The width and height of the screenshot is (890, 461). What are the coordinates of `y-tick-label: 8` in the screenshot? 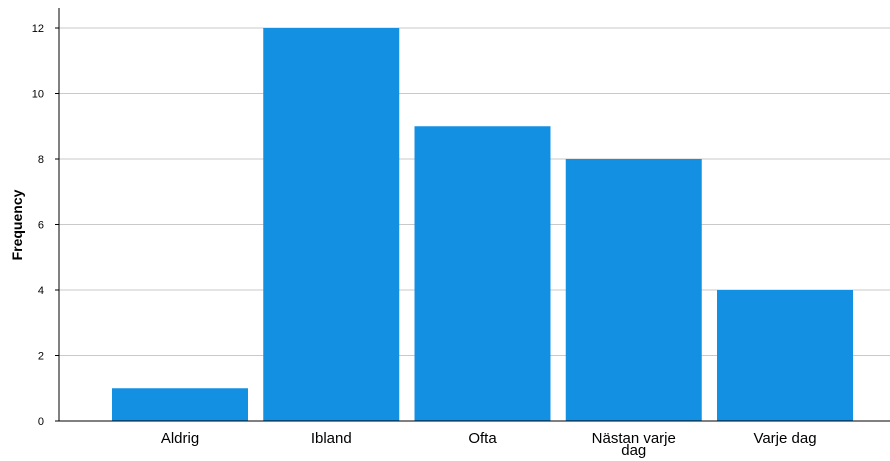 It's located at (41, 160).